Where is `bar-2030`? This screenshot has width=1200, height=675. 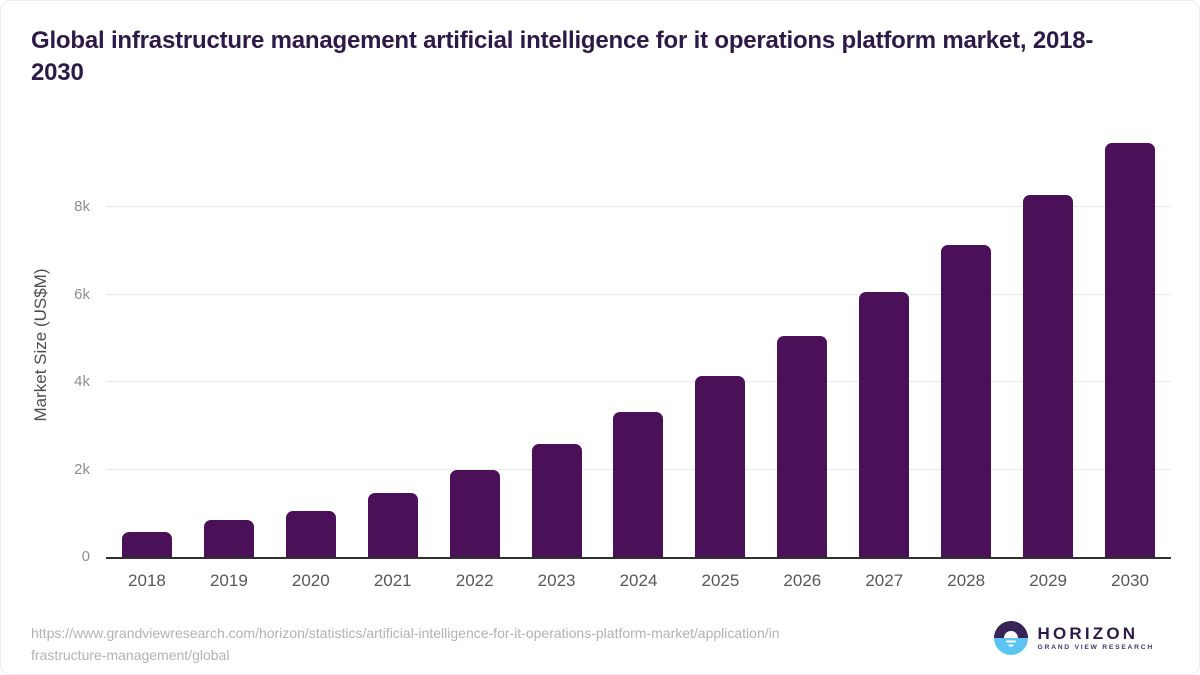
bar-2030 is located at coordinates (1130, 350).